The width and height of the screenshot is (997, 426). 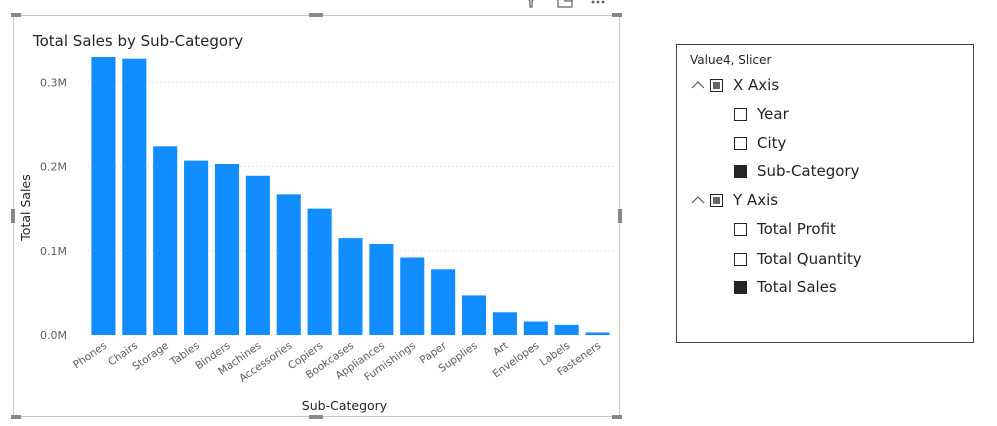 I want to click on focus-mode-icon, so click(x=565, y=4).